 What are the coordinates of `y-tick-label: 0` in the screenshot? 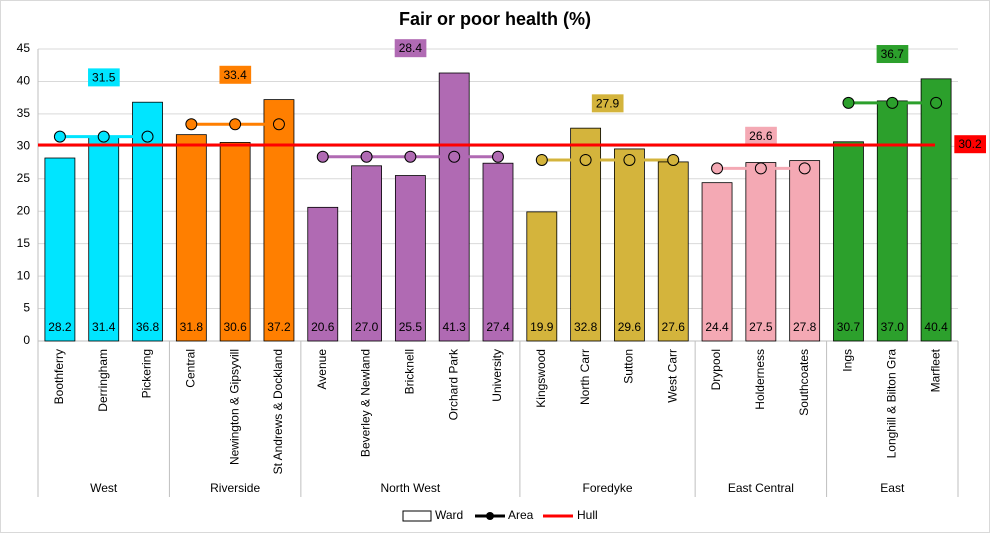 It's located at (26, 340).